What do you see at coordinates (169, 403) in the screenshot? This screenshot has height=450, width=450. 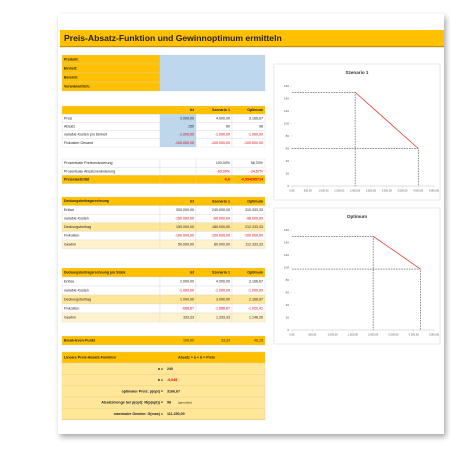 I see `formula-value: 98` at bounding box center [169, 403].